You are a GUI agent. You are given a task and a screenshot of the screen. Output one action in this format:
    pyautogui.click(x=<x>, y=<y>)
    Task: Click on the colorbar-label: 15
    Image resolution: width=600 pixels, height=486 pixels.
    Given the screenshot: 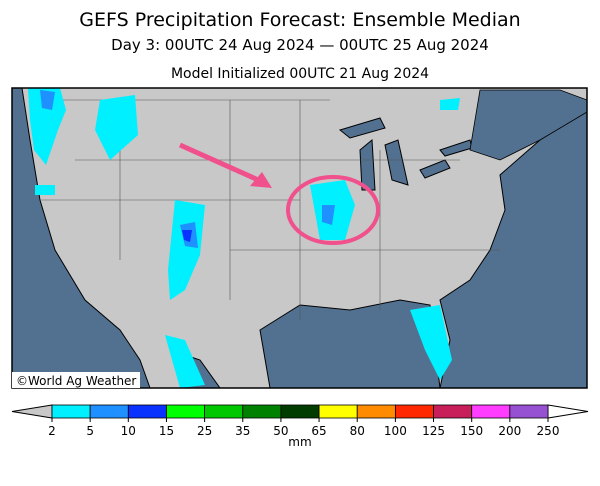 What is the action you would take?
    pyautogui.click(x=166, y=431)
    